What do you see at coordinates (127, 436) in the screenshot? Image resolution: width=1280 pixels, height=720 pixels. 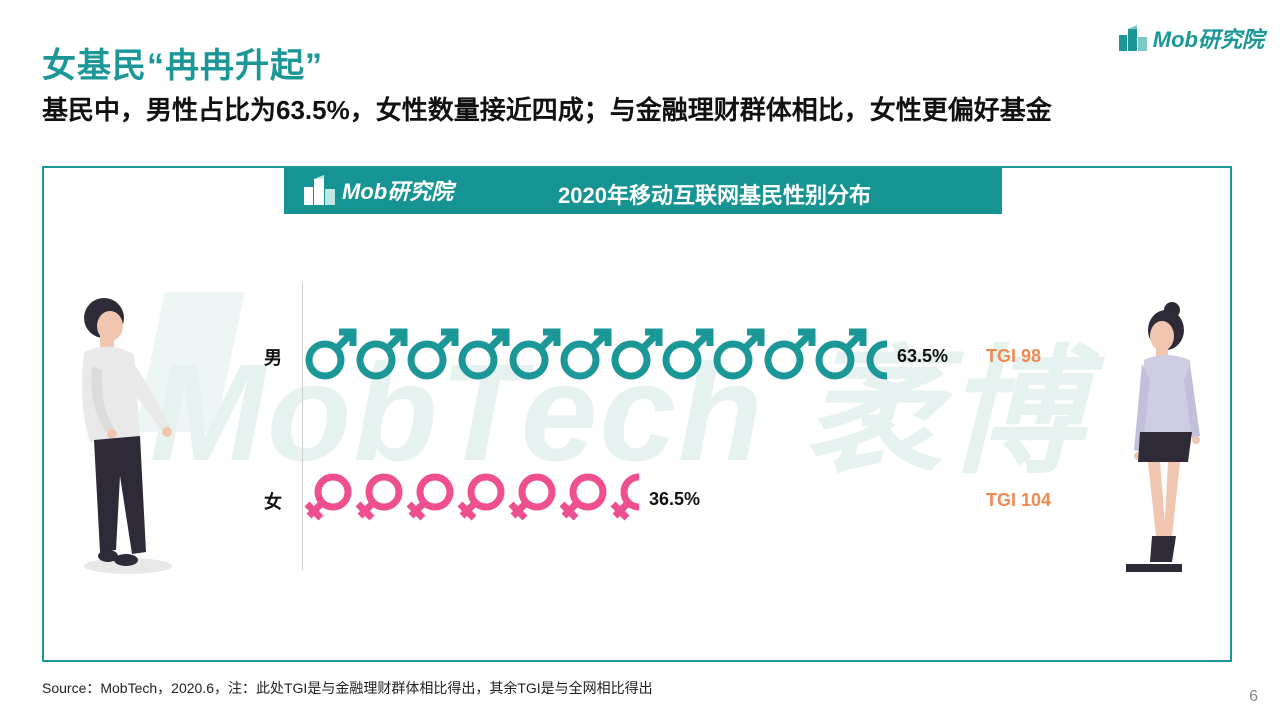 I see `male-person-illustration` at bounding box center [127, 436].